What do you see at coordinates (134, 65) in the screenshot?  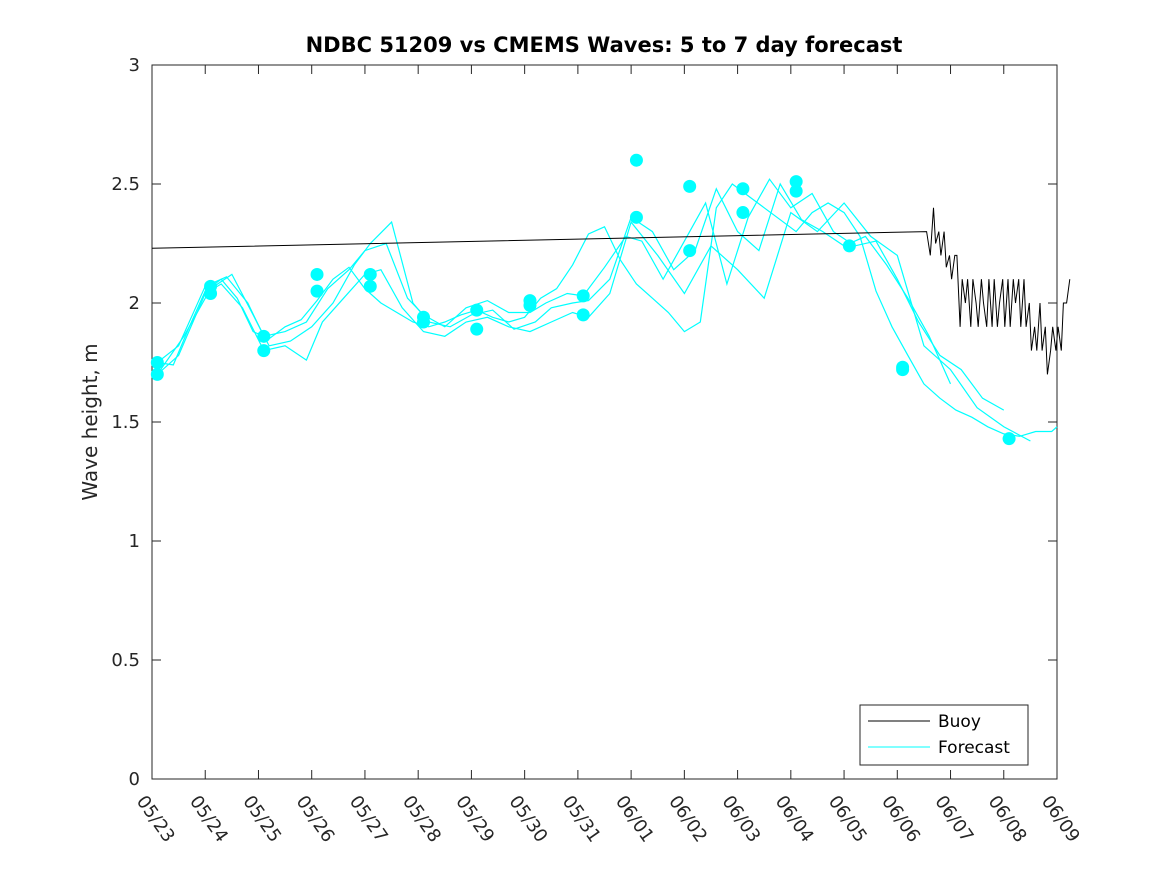 I see `y-tick-label: 3` at bounding box center [134, 65].